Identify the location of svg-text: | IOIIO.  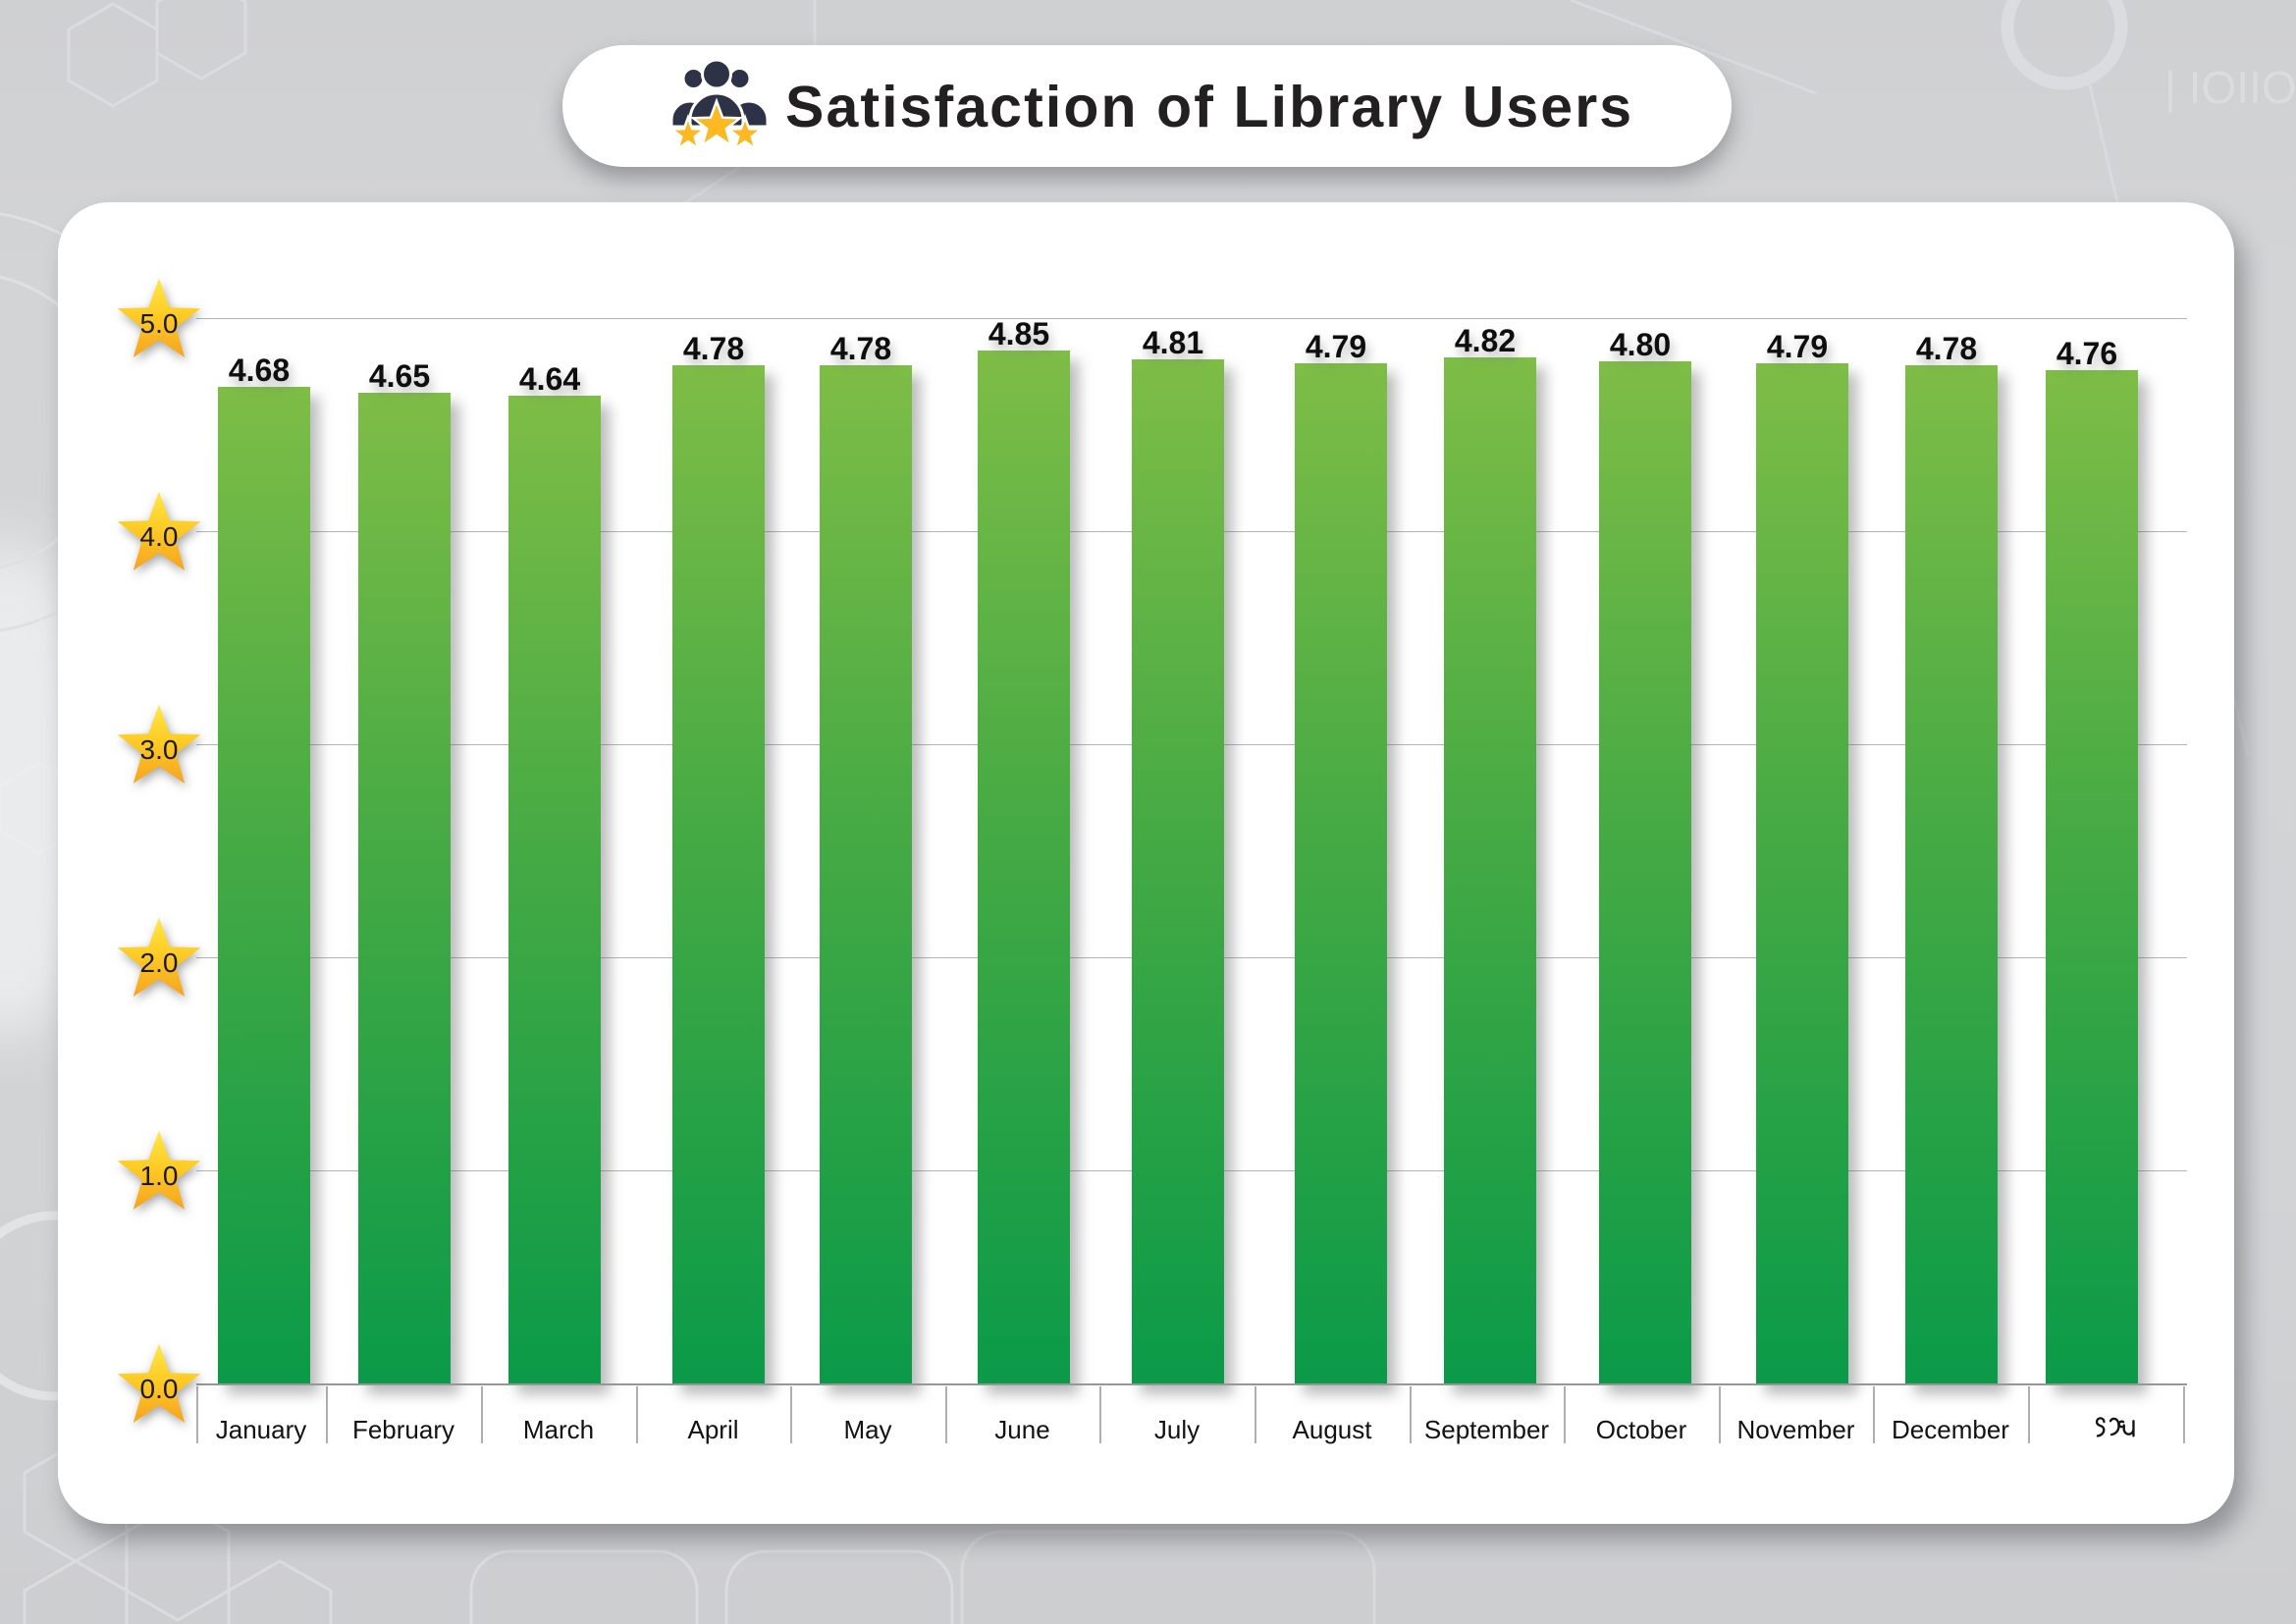
(2230, 87).